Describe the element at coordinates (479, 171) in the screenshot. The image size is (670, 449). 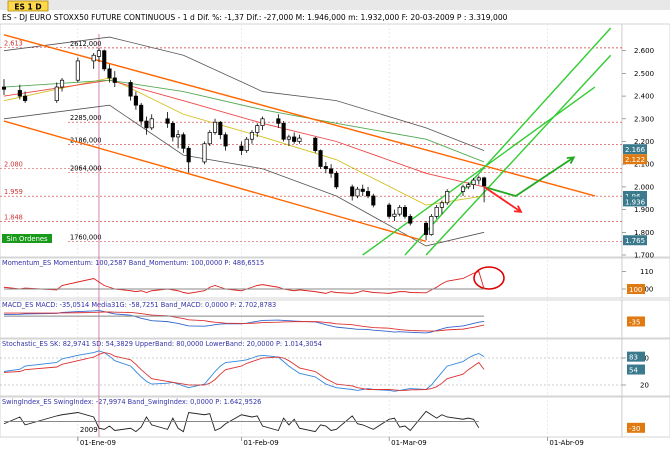
I see `trend-line` at that location.